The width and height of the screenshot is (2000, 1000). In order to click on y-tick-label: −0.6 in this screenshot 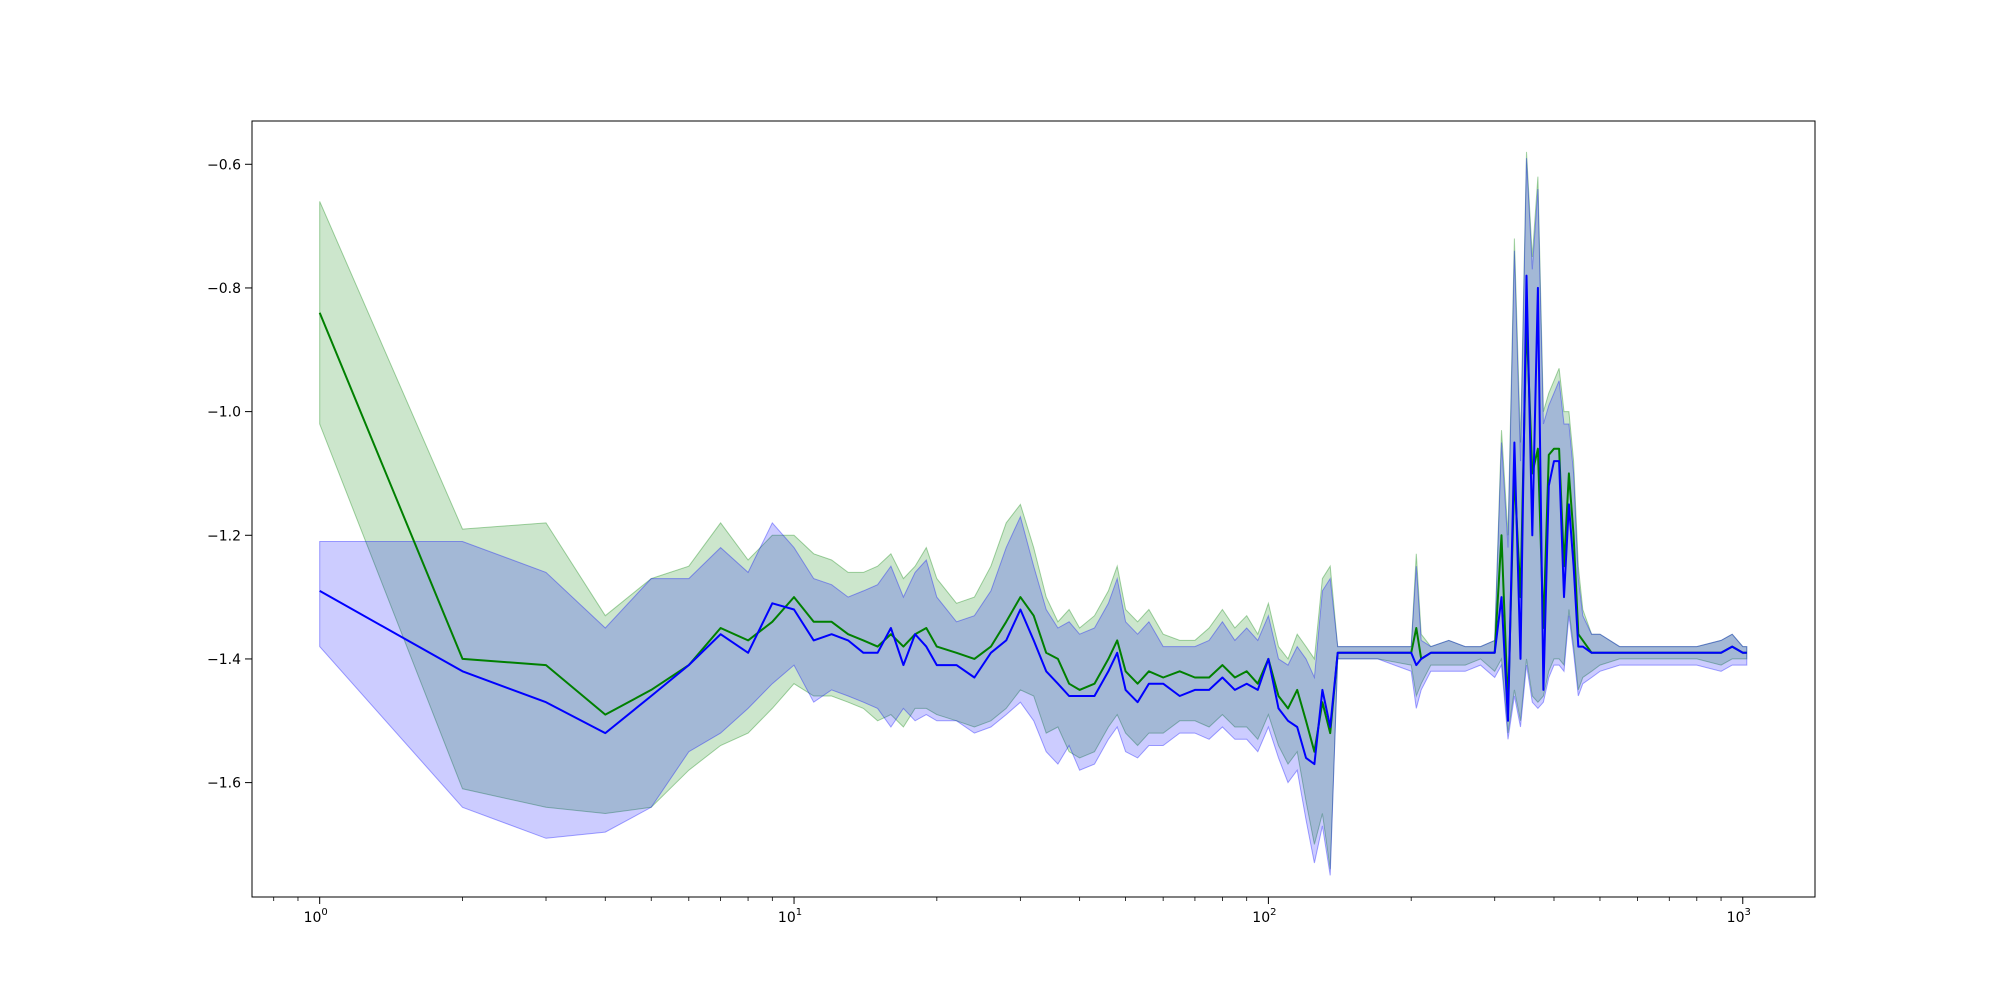, I will do `click(224, 165)`.